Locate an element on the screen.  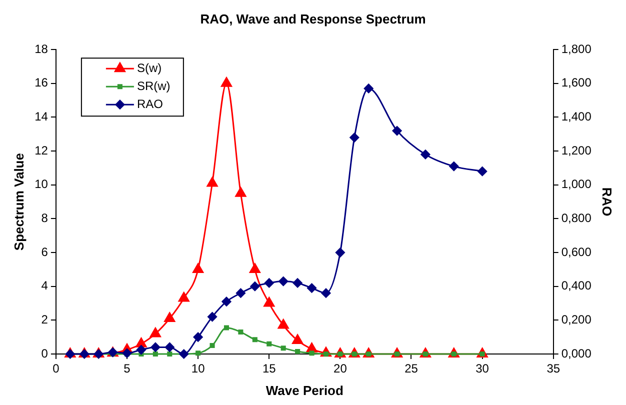
y-axis-title: Spectrum Value is located at coordinates (18, 202).